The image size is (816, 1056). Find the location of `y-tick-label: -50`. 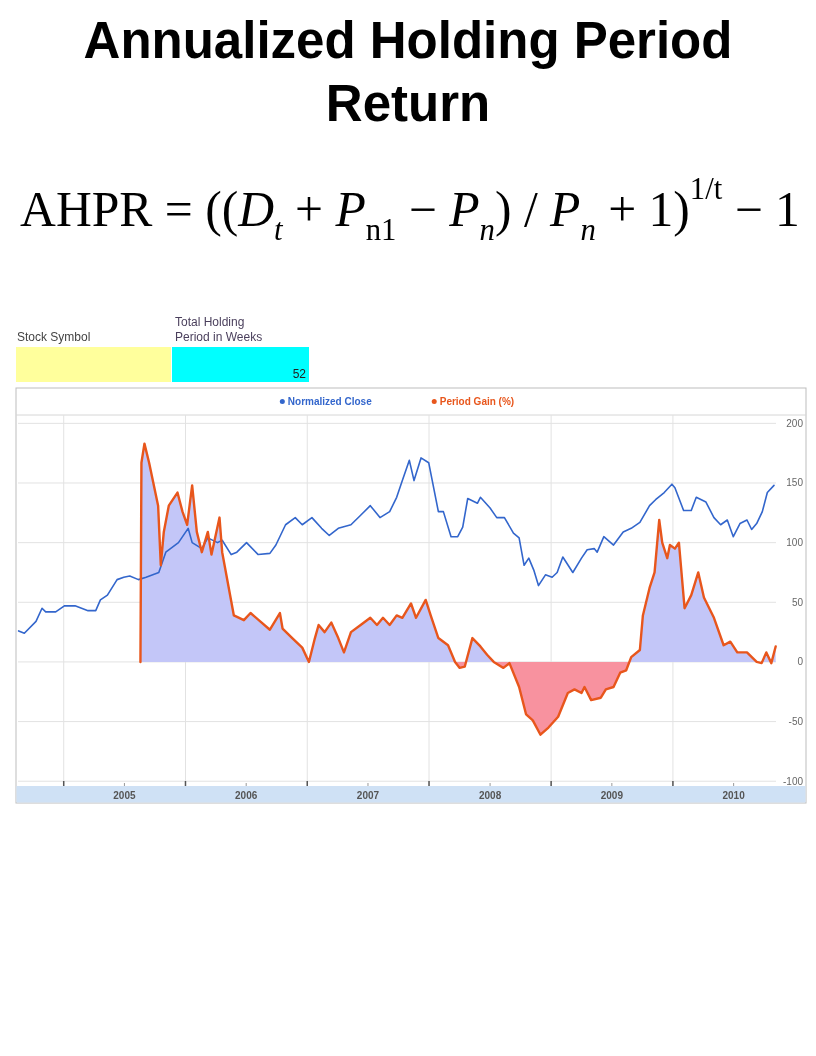

y-tick-label: -50 is located at coordinates (796, 722).